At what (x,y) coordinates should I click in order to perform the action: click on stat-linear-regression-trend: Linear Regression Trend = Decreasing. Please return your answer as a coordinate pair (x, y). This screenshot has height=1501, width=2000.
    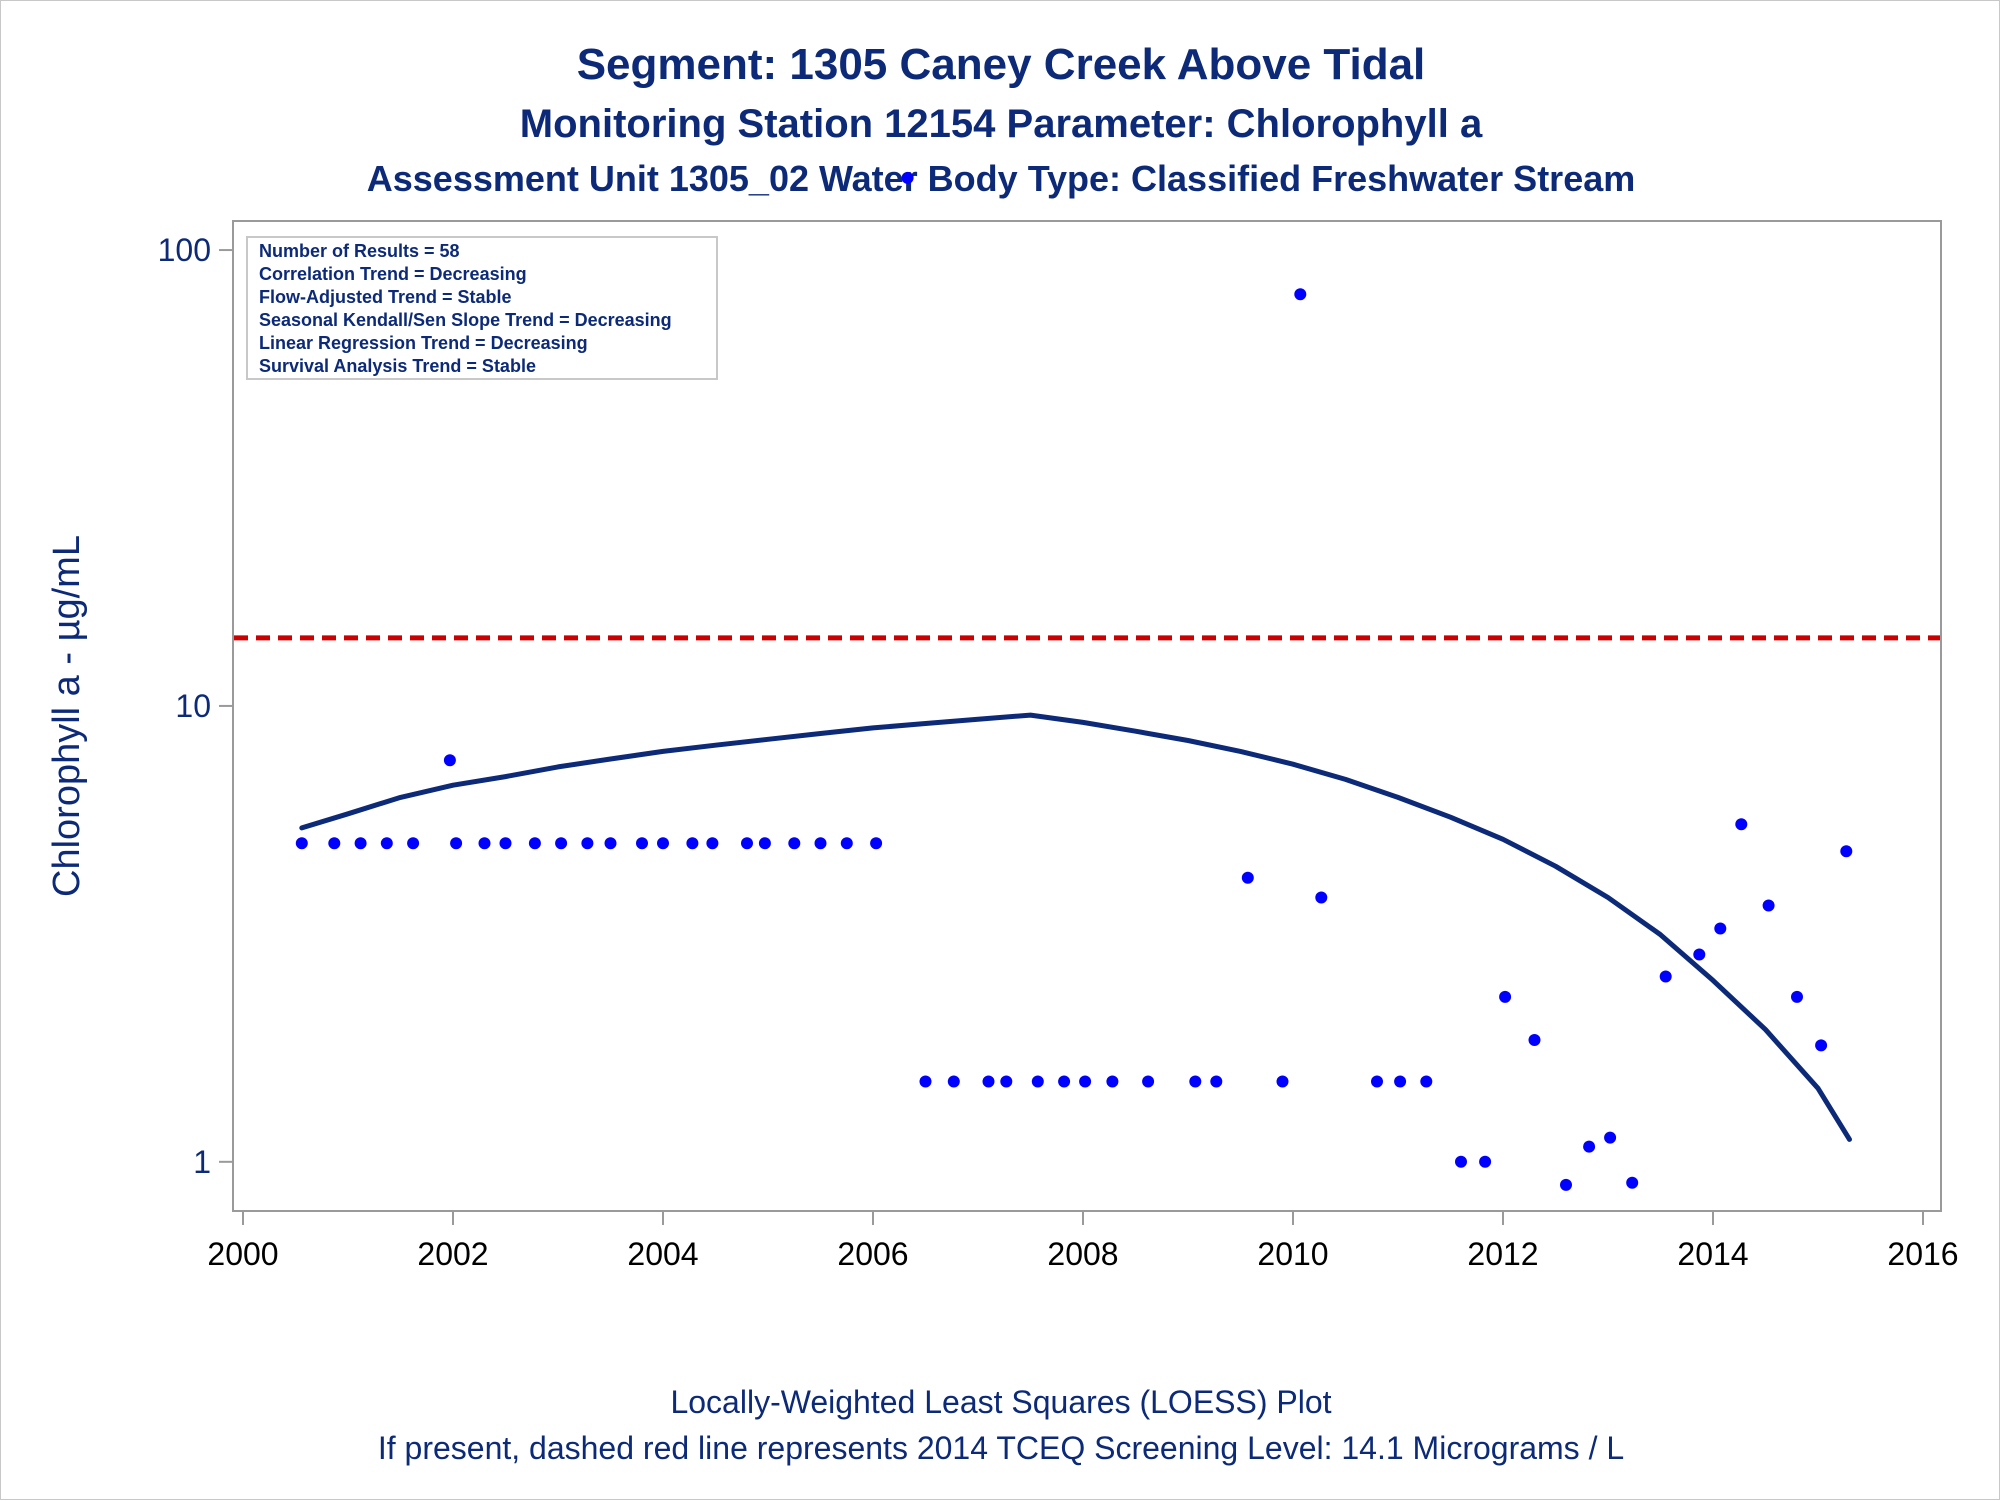
    Looking at the image, I should click on (423, 343).